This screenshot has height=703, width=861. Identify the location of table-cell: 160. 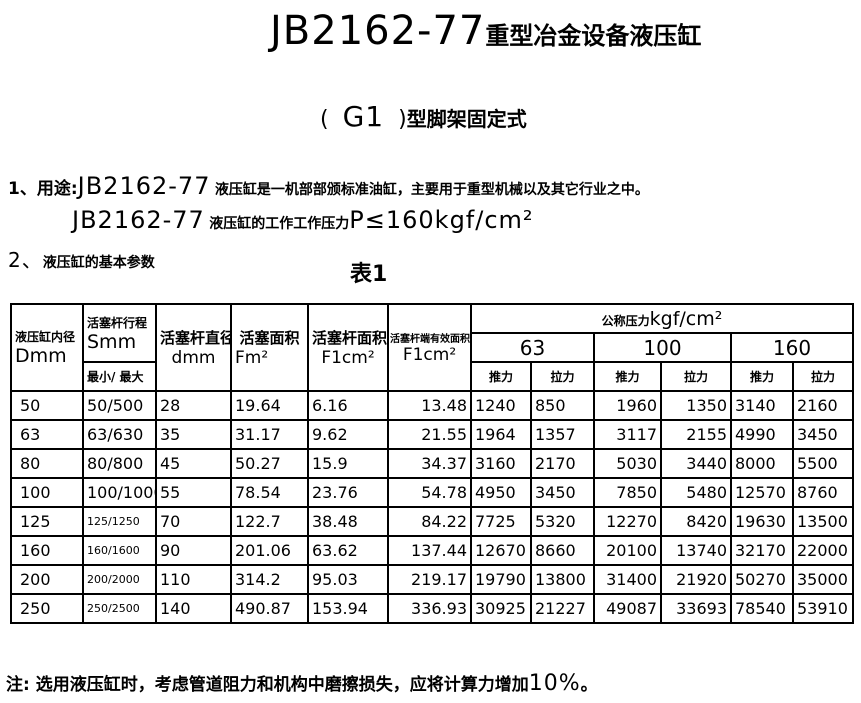
(47, 550).